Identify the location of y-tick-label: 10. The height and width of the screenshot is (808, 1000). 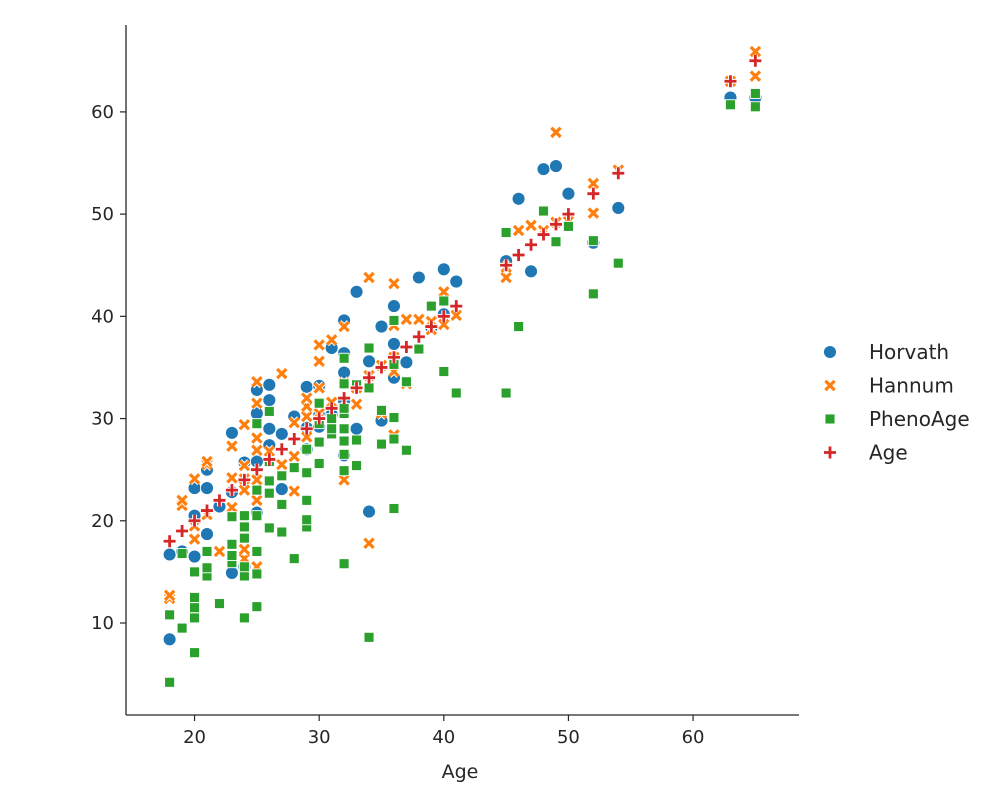
(102, 623).